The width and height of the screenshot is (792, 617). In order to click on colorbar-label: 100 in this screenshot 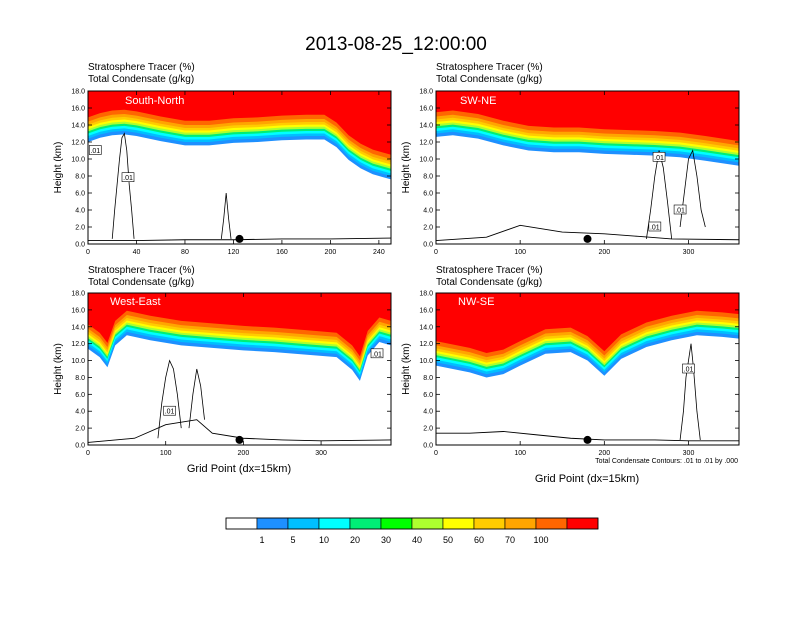, I will do `click(540, 540)`.